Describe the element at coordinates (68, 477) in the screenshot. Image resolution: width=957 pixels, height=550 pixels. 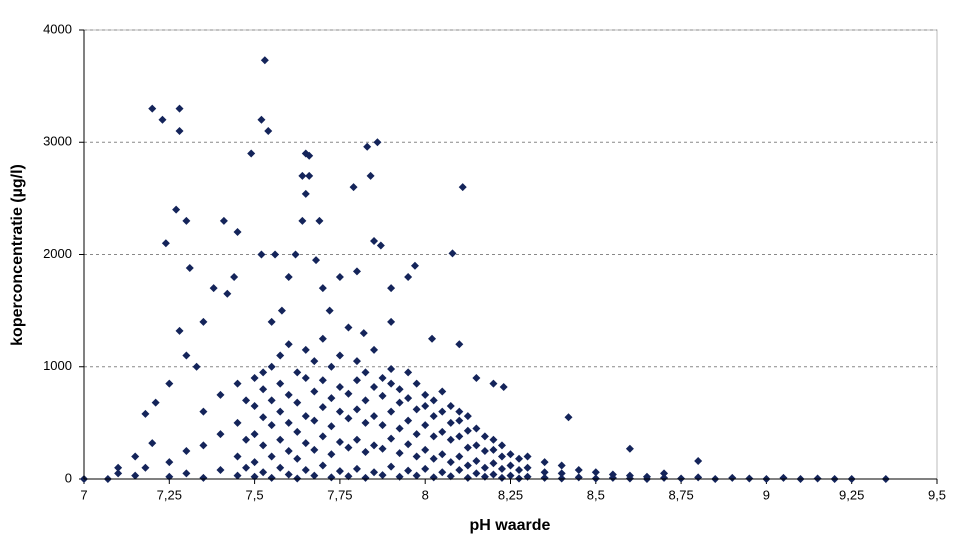
I see `y-tick-label: 0` at that location.